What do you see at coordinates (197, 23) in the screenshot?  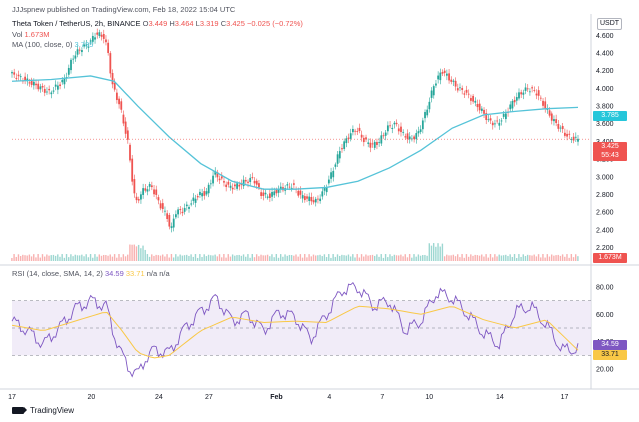 I see `low-label: L` at bounding box center [197, 23].